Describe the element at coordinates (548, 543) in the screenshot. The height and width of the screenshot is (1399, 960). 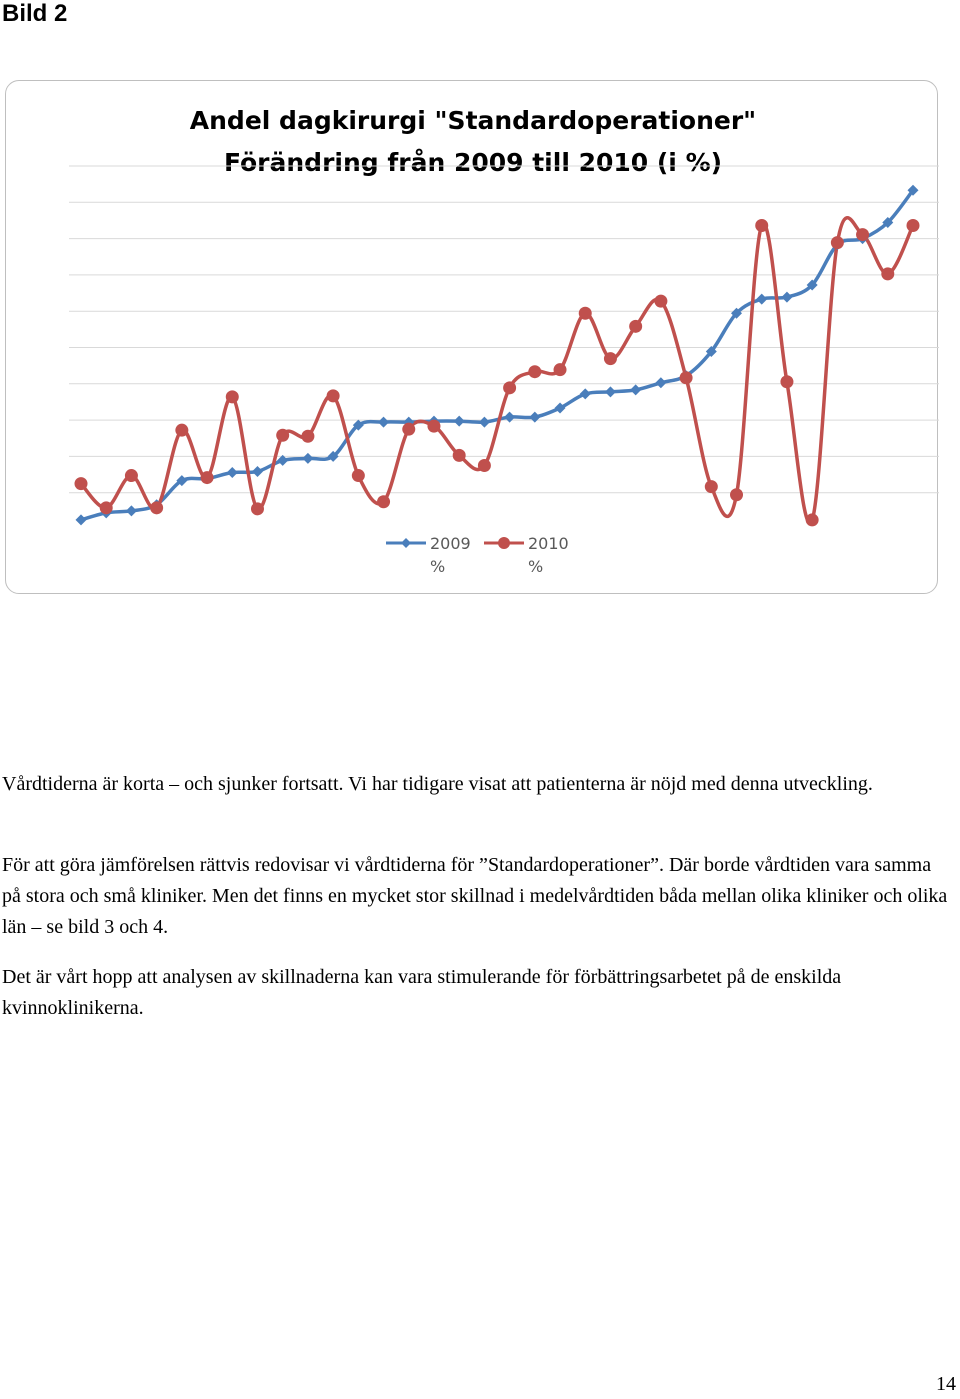
I see `legend-label-2010-line1: 2010` at that location.